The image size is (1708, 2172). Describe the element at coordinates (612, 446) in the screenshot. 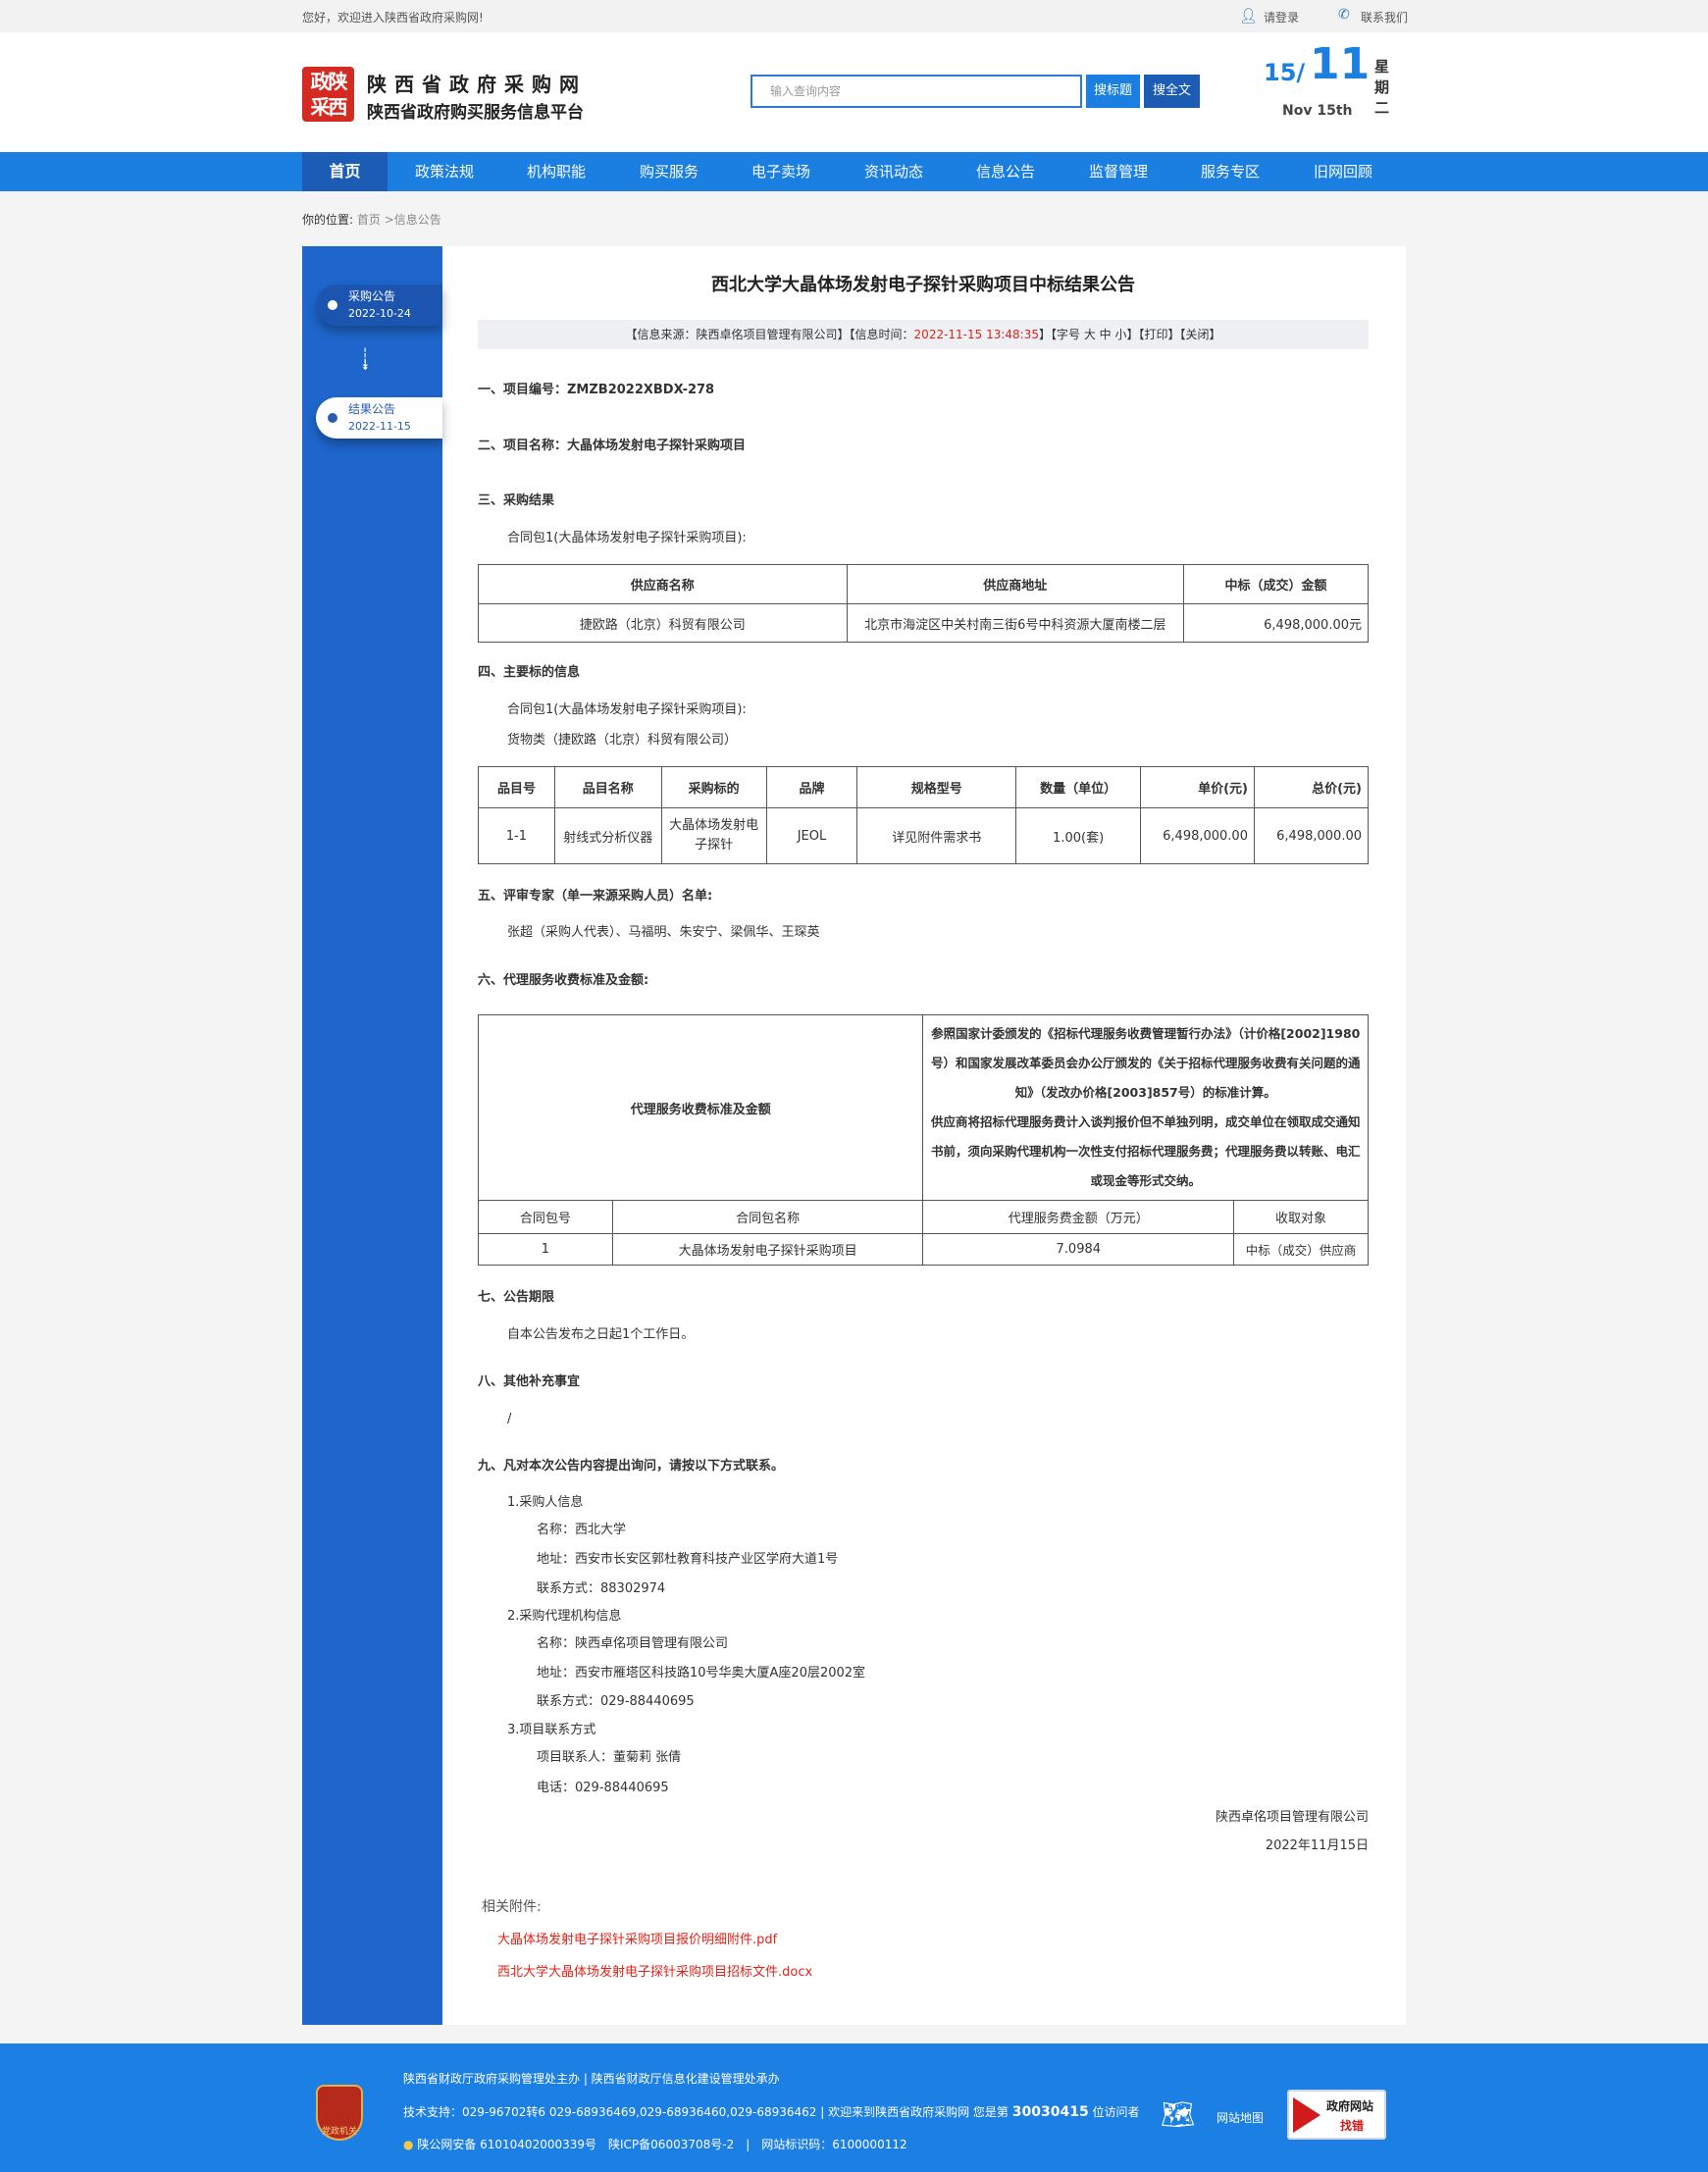

I see `section-project-name: 二、项目名称：大晶体场发射电子探针采购项目` at that location.